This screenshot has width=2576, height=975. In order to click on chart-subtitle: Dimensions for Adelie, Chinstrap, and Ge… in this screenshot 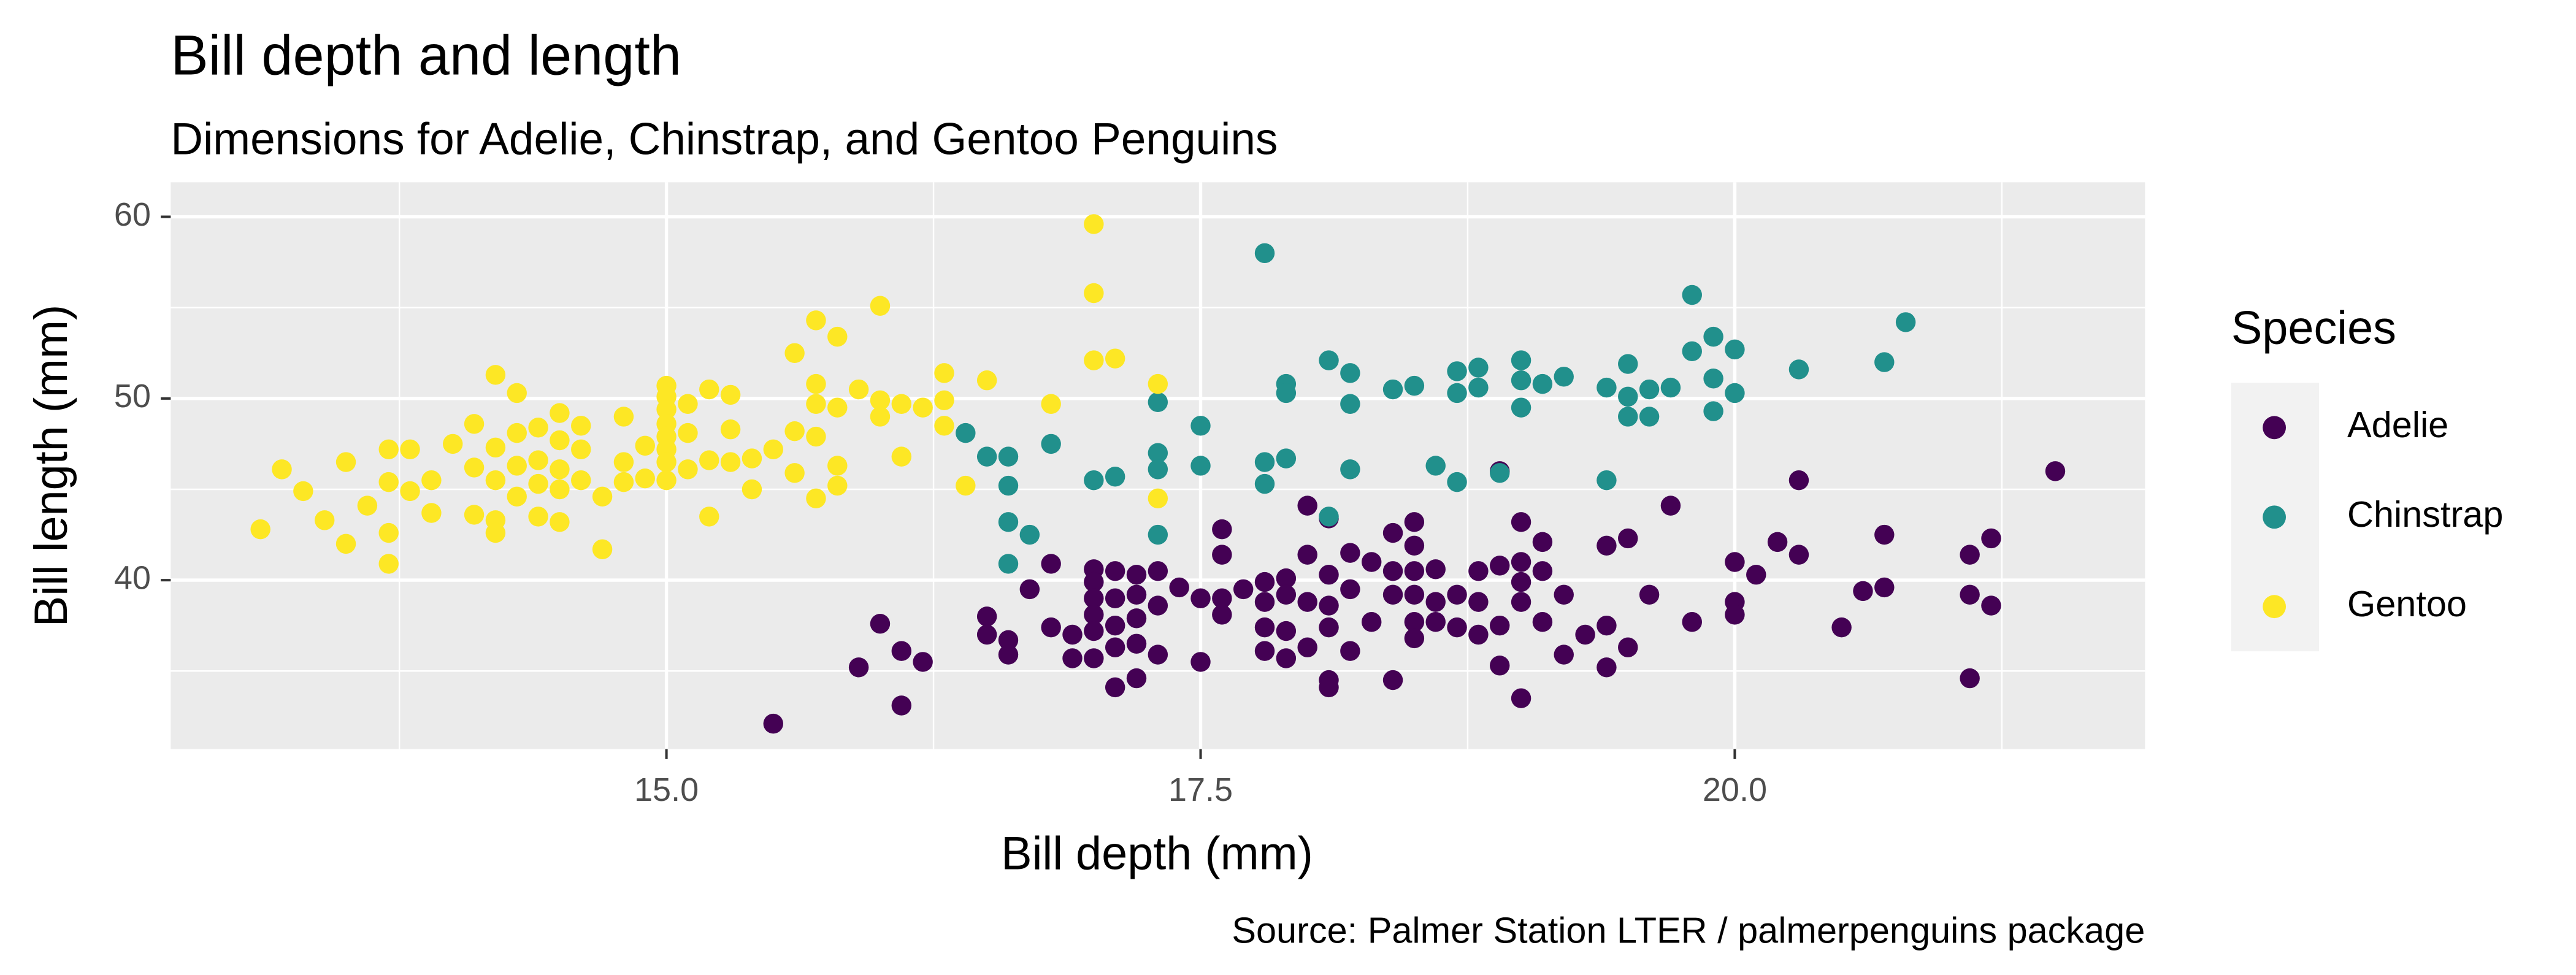, I will do `click(724, 139)`.